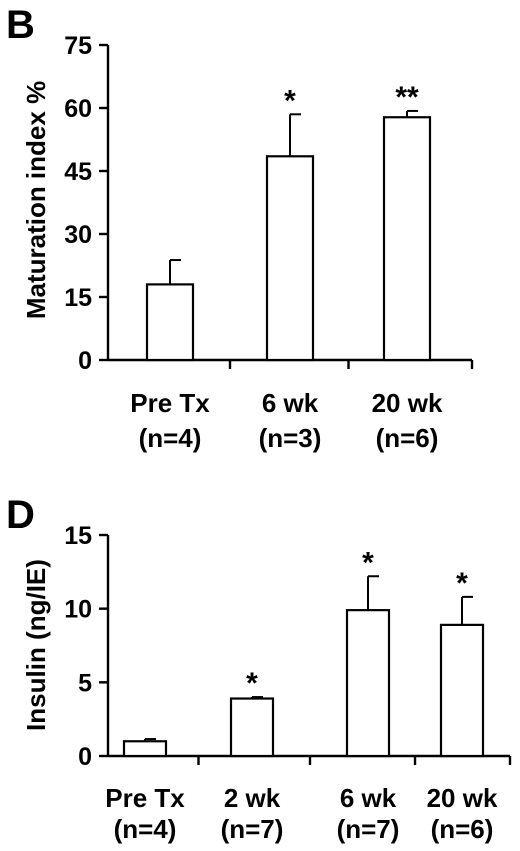  What do you see at coordinates (78, 172) in the screenshot?
I see `y-tick-label: 45` at bounding box center [78, 172].